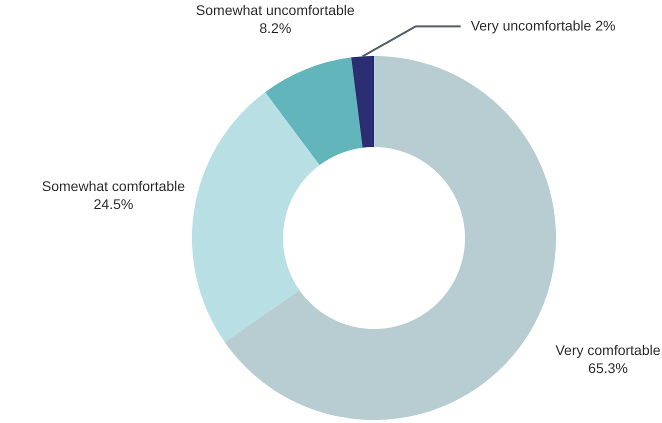 The width and height of the screenshot is (662, 423). I want to click on slice-label: Very comfortable, so click(608, 350).